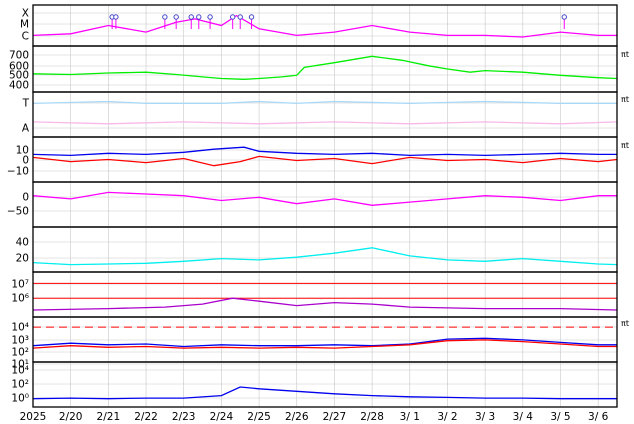  Describe the element at coordinates (20, 399) in the screenshot. I see `y-tick-label: 10⁰` at that location.